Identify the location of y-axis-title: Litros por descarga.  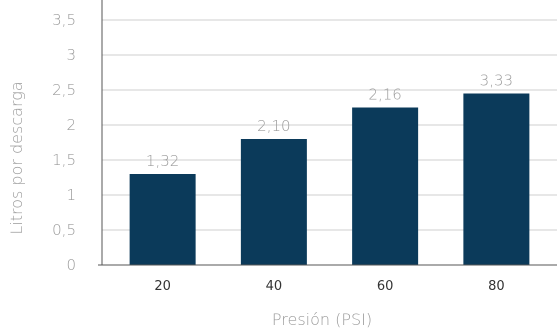
(16, 157).